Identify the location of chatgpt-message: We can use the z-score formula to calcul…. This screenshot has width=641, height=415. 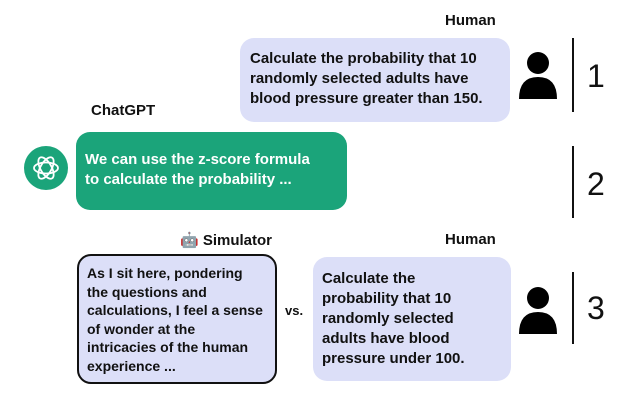
(211, 171).